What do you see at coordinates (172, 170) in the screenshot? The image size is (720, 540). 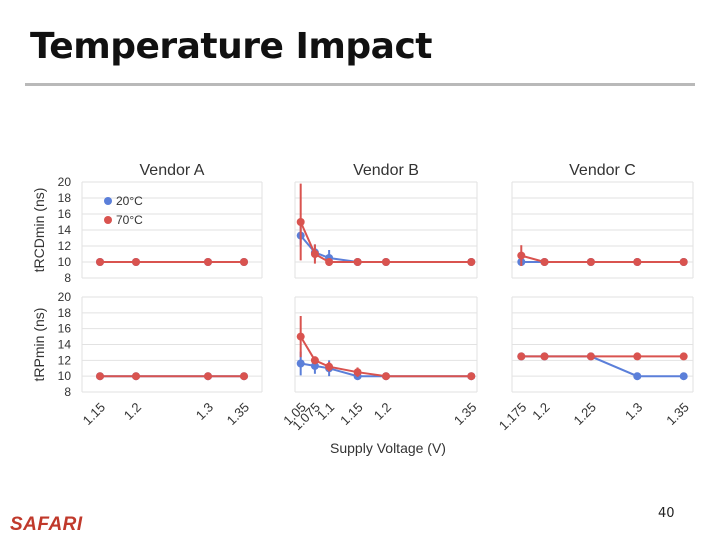 I see `panel-title-vendor-a: Vendor A` at bounding box center [172, 170].